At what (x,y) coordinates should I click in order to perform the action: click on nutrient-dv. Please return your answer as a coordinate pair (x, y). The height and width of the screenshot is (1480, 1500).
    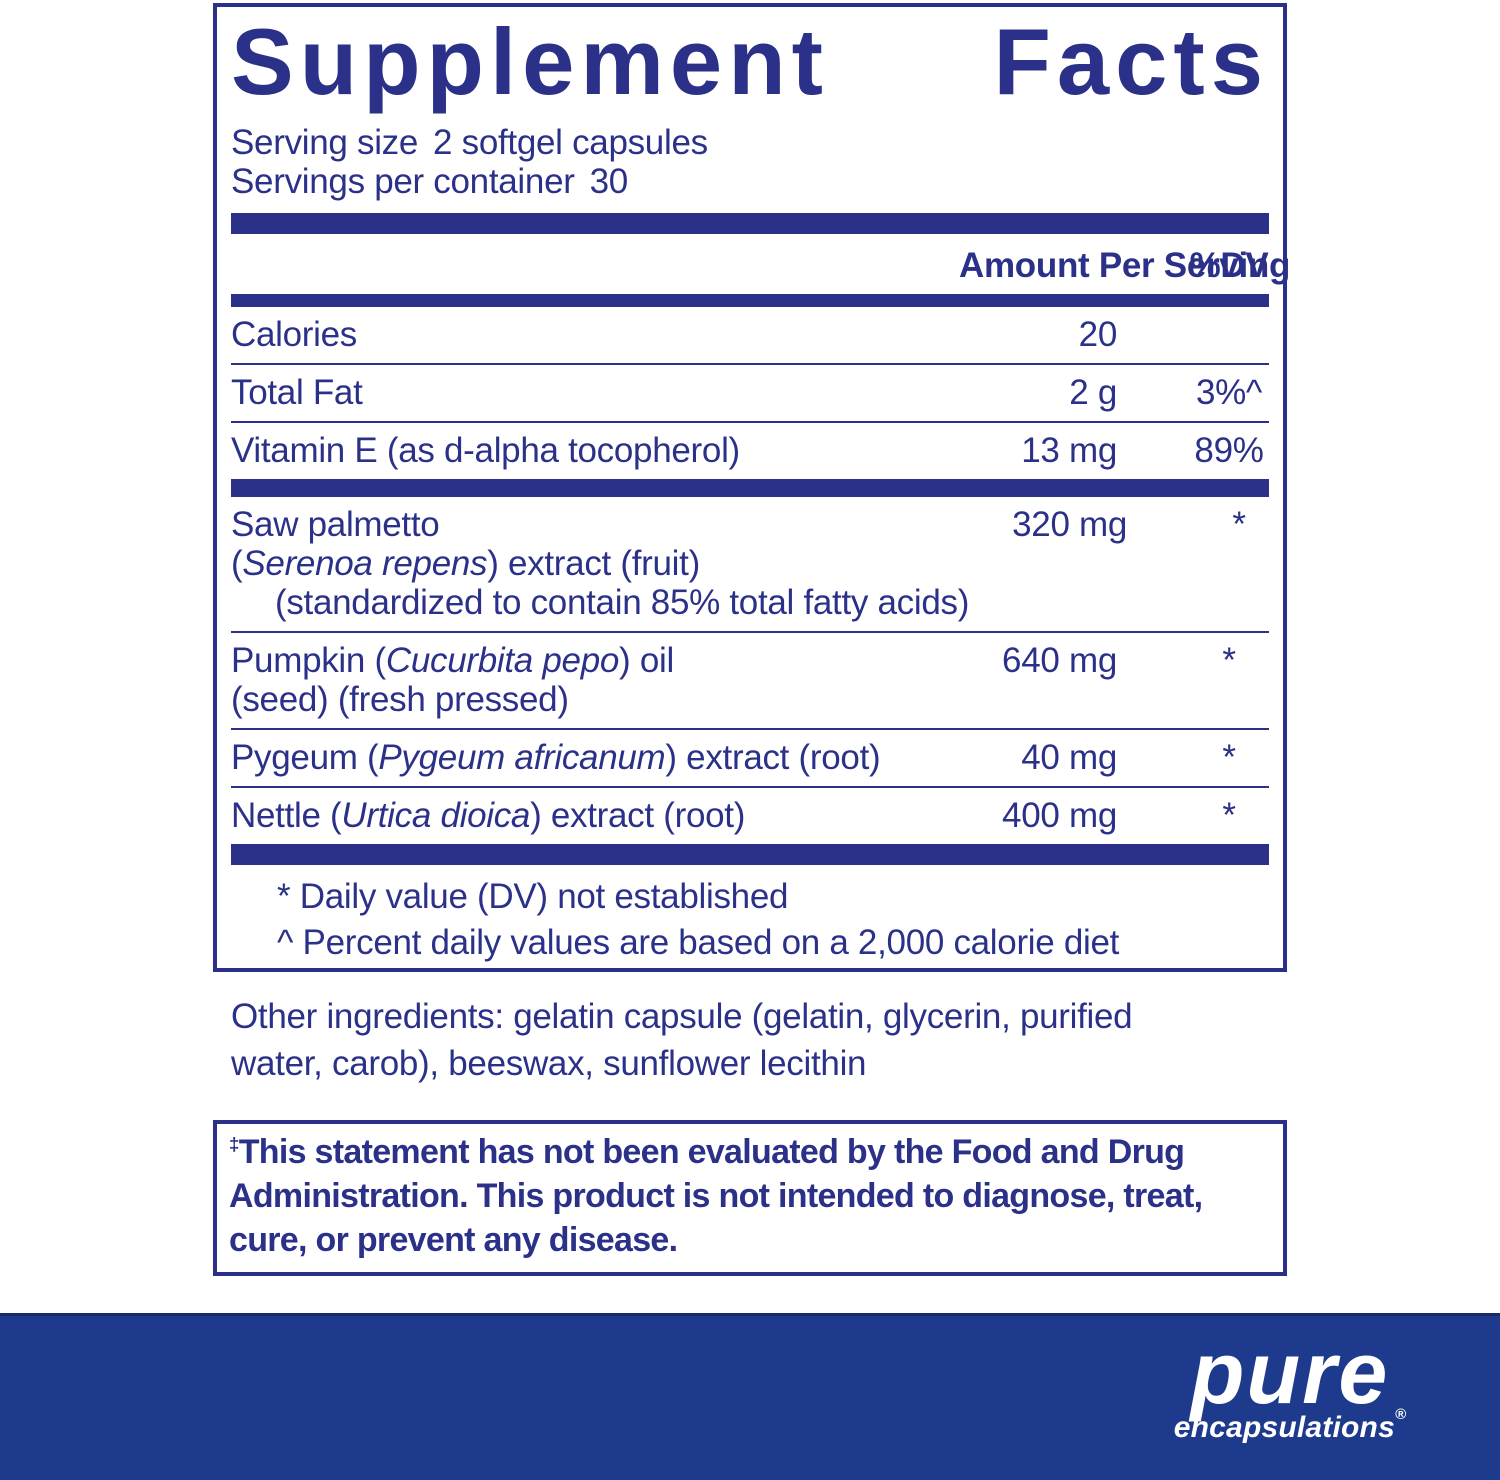
    Looking at the image, I should click on (1229, 334).